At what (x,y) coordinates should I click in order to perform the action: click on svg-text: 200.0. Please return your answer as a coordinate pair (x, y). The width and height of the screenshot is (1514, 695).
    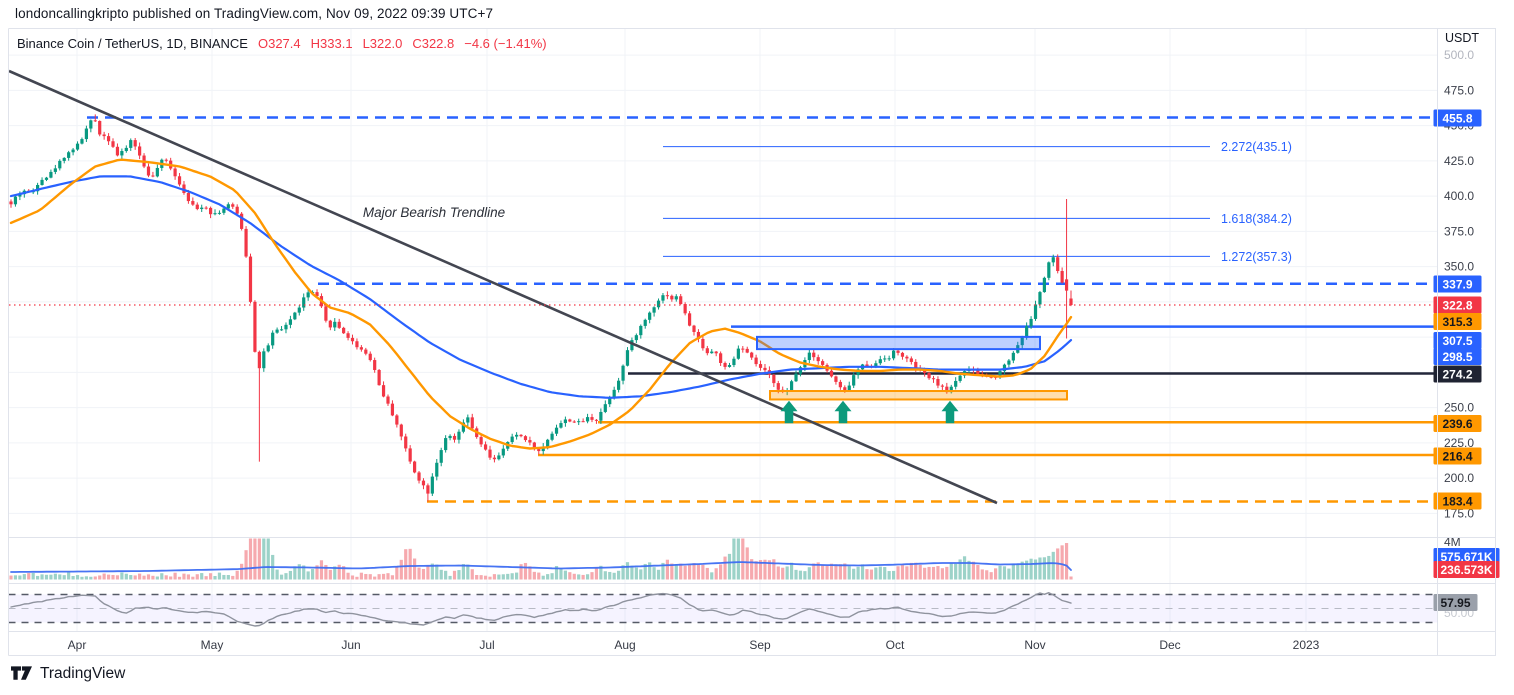
    Looking at the image, I should click on (1459, 478).